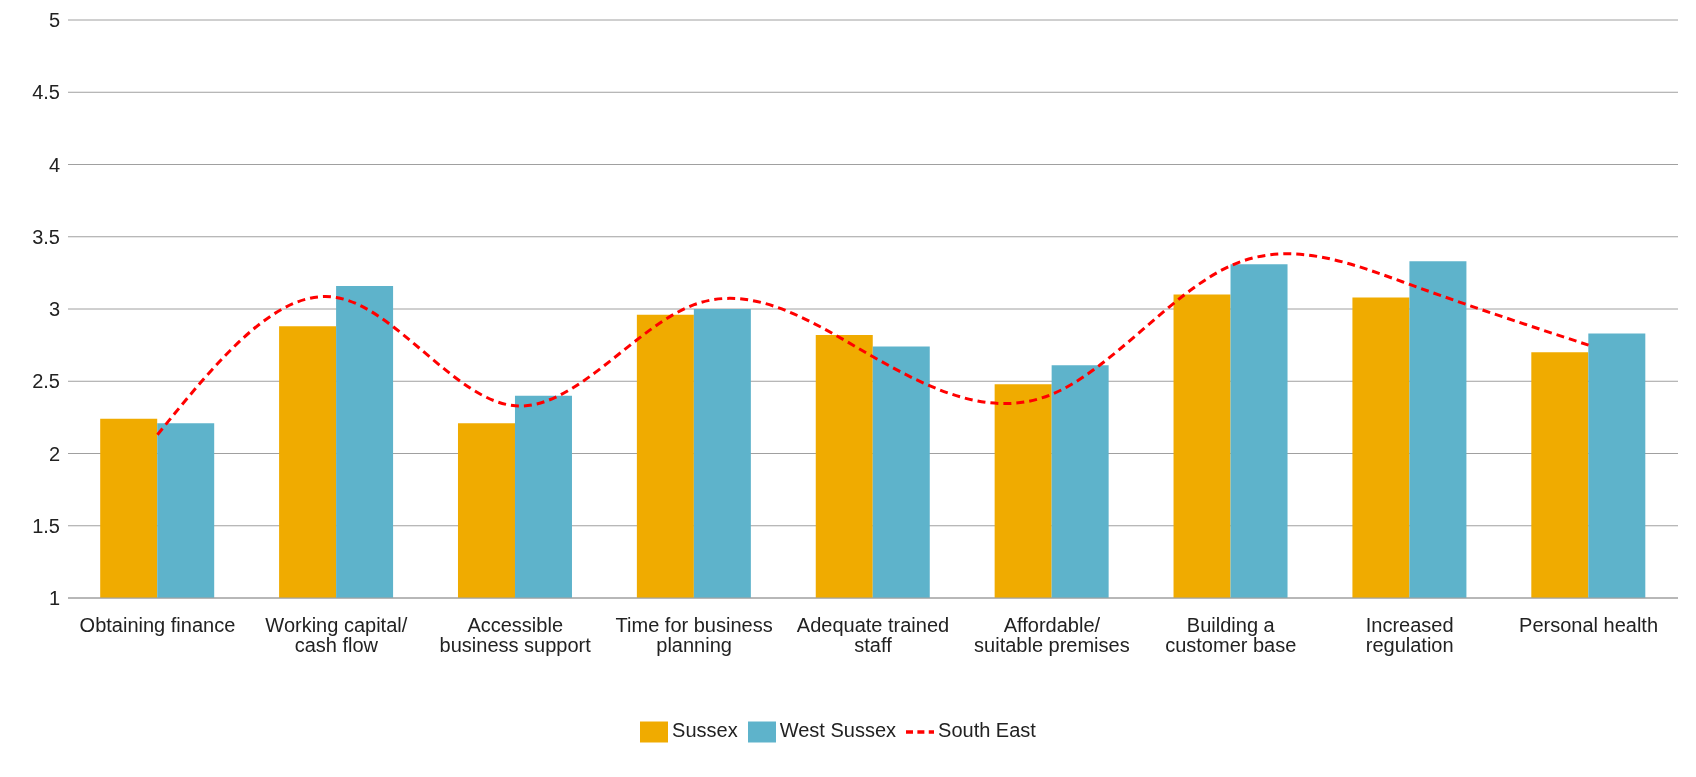  I want to click on legend-label: South East, so click(987, 730).